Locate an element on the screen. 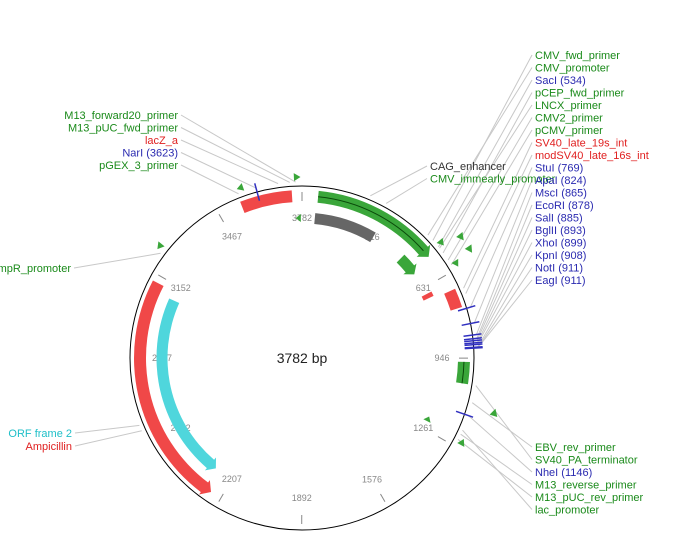 This screenshot has height=540, width=674. label-m13-forward20-primer: M13_forward20_primer is located at coordinates (121, 116).